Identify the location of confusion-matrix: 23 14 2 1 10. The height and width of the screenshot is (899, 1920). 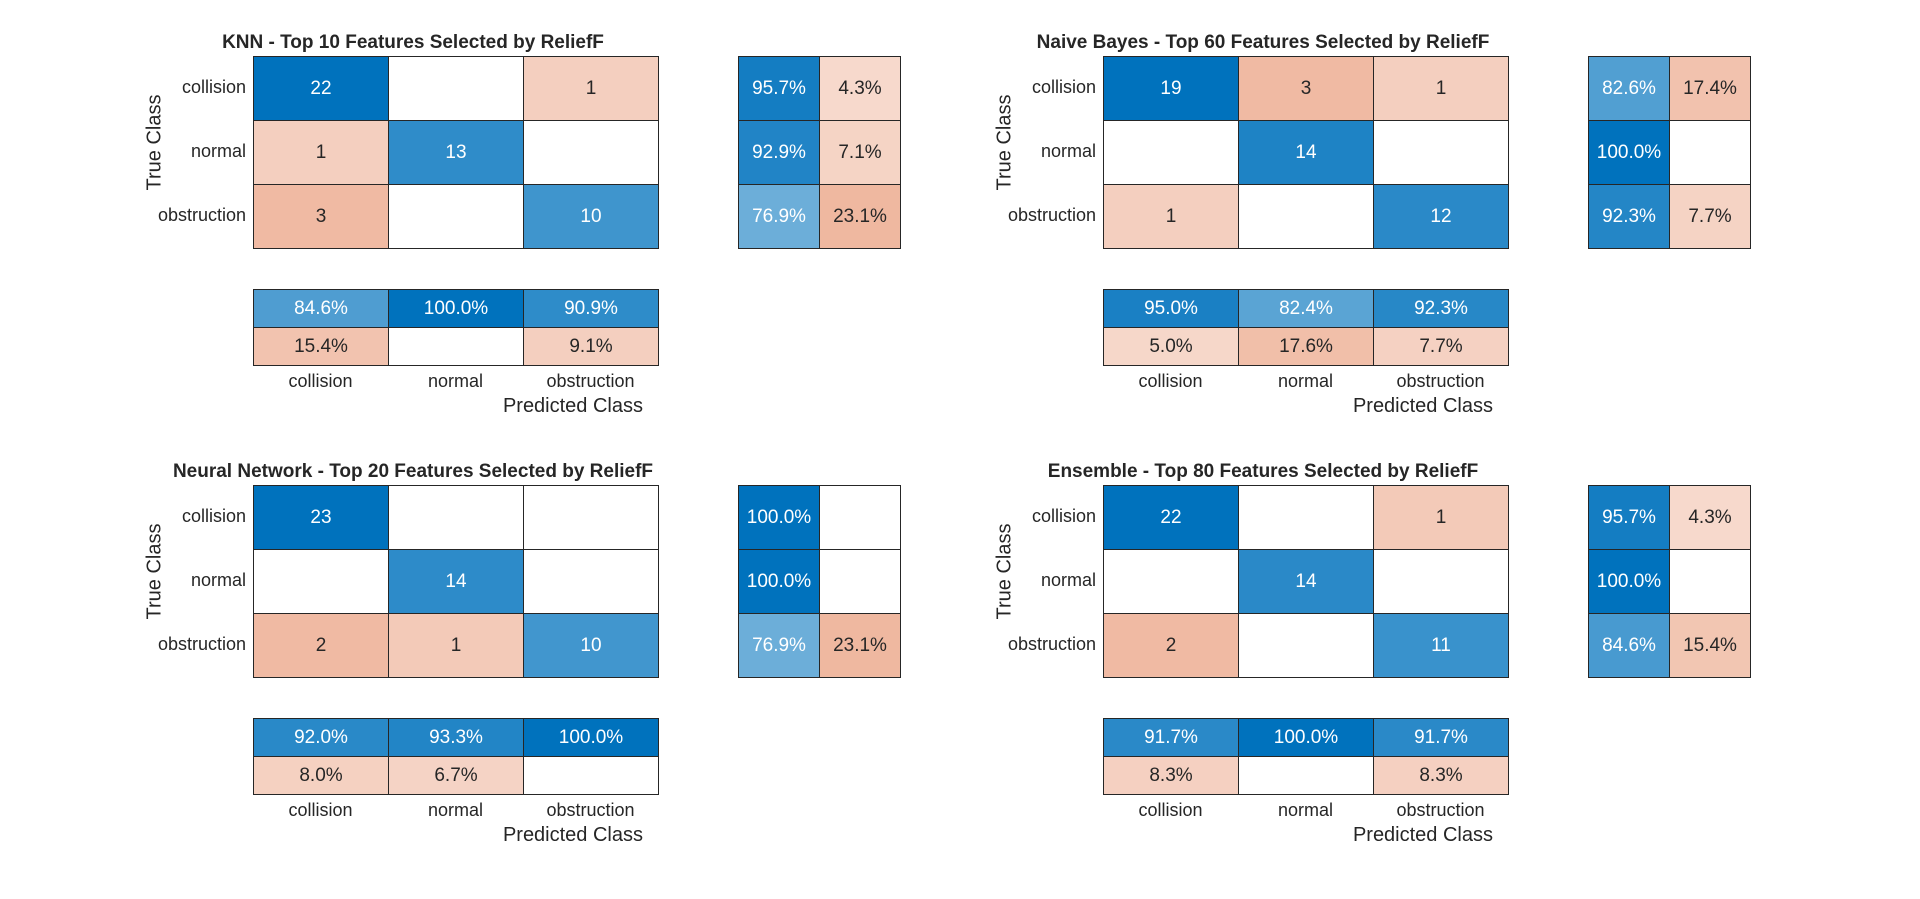
(456, 581).